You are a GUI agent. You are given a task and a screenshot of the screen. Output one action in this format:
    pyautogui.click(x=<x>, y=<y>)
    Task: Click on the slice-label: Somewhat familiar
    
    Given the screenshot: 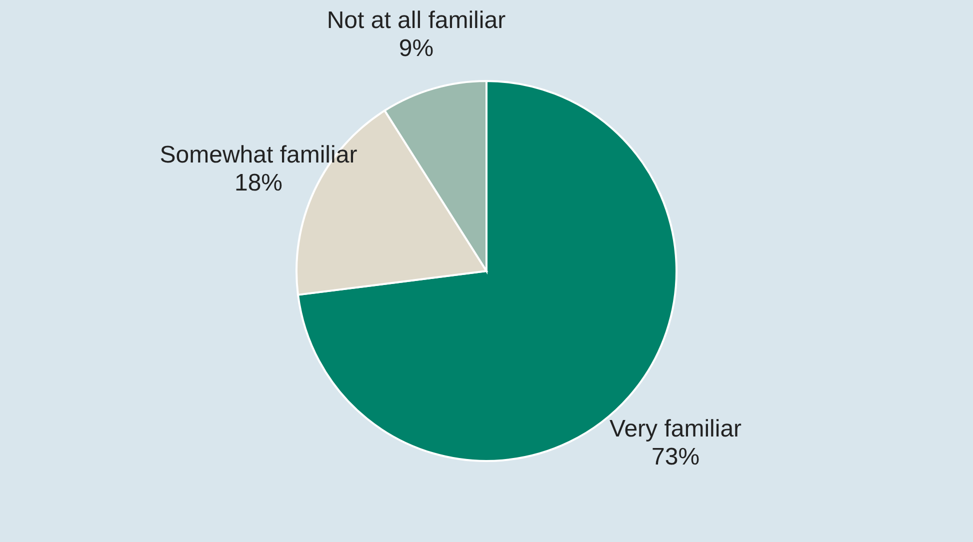 What is the action you would take?
    pyautogui.click(x=259, y=155)
    